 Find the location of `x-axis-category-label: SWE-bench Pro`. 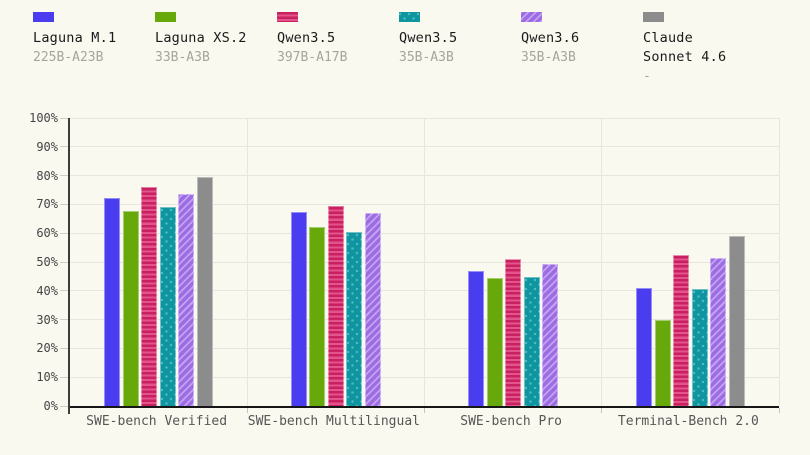

x-axis-category-label: SWE-bench Pro is located at coordinates (511, 421).